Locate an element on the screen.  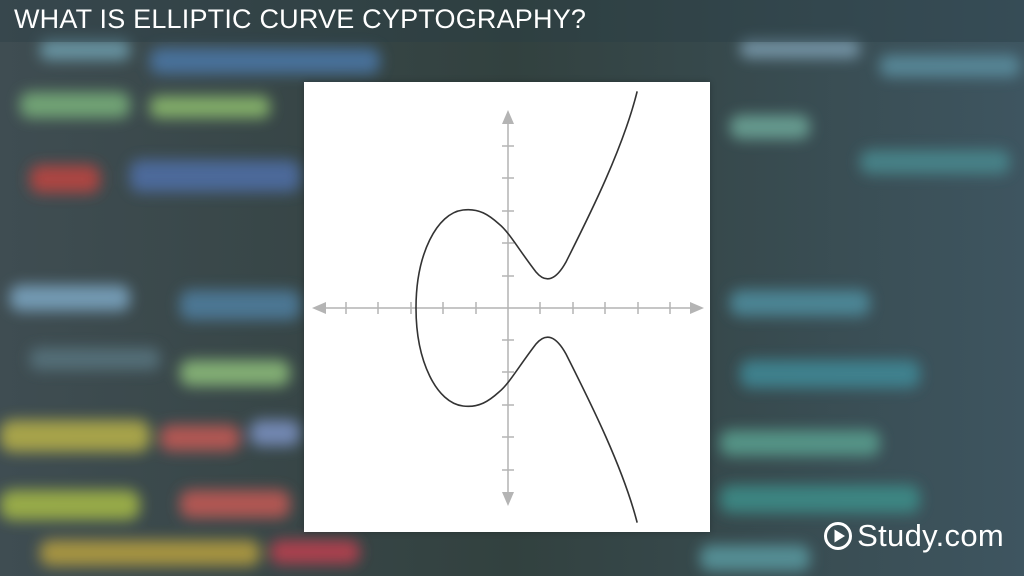
slide-title: WHAT IS ELLIPTIC CURVE CYPTOGRAPHY? is located at coordinates (300, 19).